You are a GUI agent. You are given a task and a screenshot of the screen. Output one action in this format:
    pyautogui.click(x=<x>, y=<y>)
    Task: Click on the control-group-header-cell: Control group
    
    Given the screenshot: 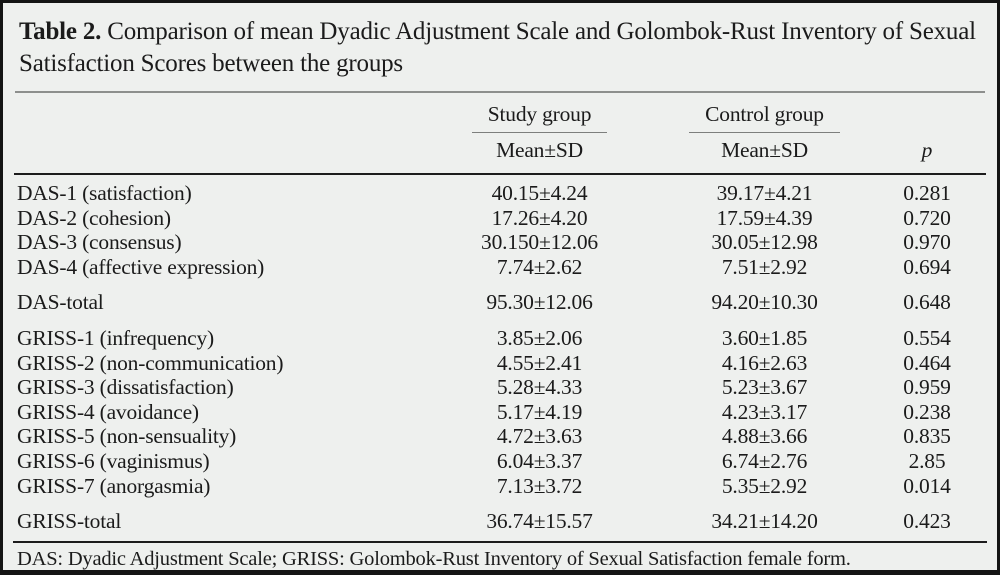 What is the action you would take?
    pyautogui.click(x=764, y=117)
    